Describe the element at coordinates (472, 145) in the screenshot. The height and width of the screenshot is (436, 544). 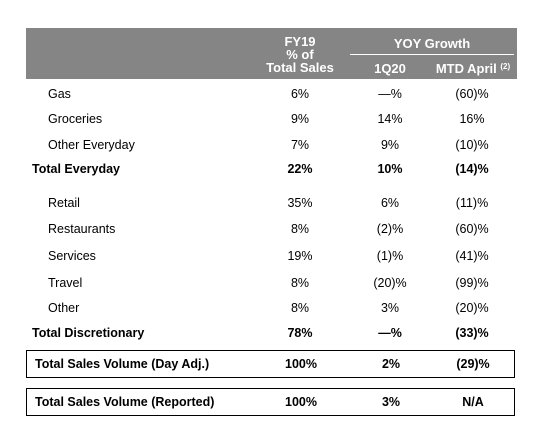
I see `row-mtd-april: (10)%` at that location.